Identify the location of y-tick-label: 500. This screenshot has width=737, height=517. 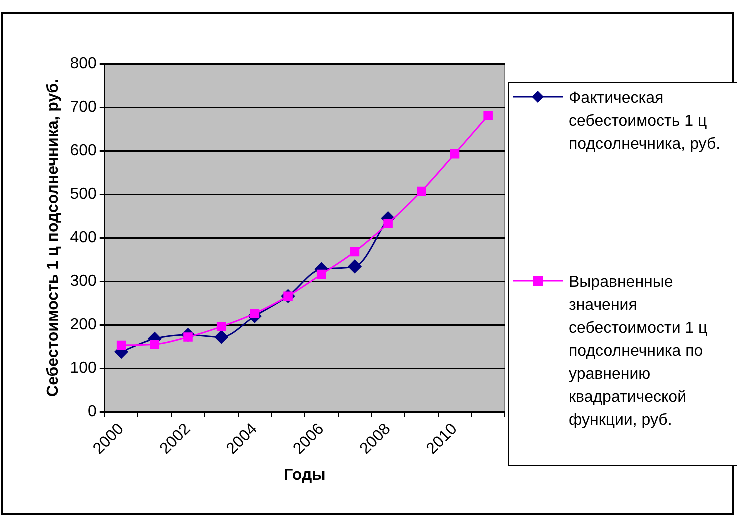
(83, 194).